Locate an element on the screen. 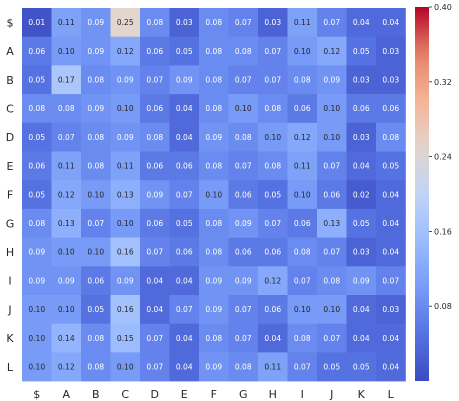 The height and width of the screenshot is (401, 459). y-tick-label: A is located at coordinates (10, 51).